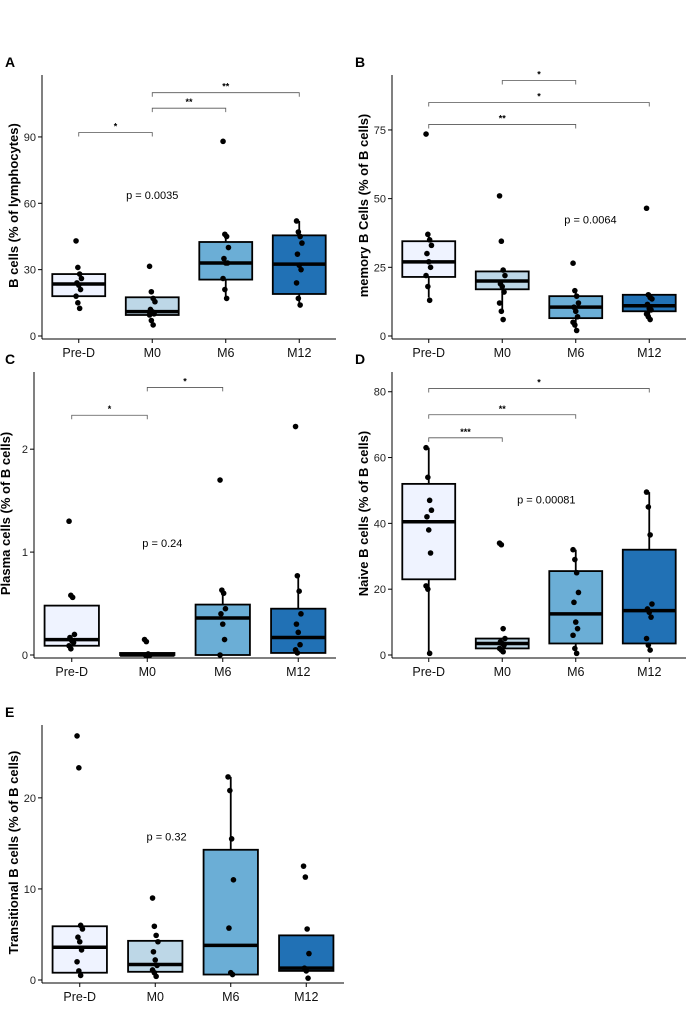 Image resolution: width=700 pixels, height=1024 pixels. Describe the element at coordinates (503, 118) in the screenshot. I see `significance-label: **` at that location.